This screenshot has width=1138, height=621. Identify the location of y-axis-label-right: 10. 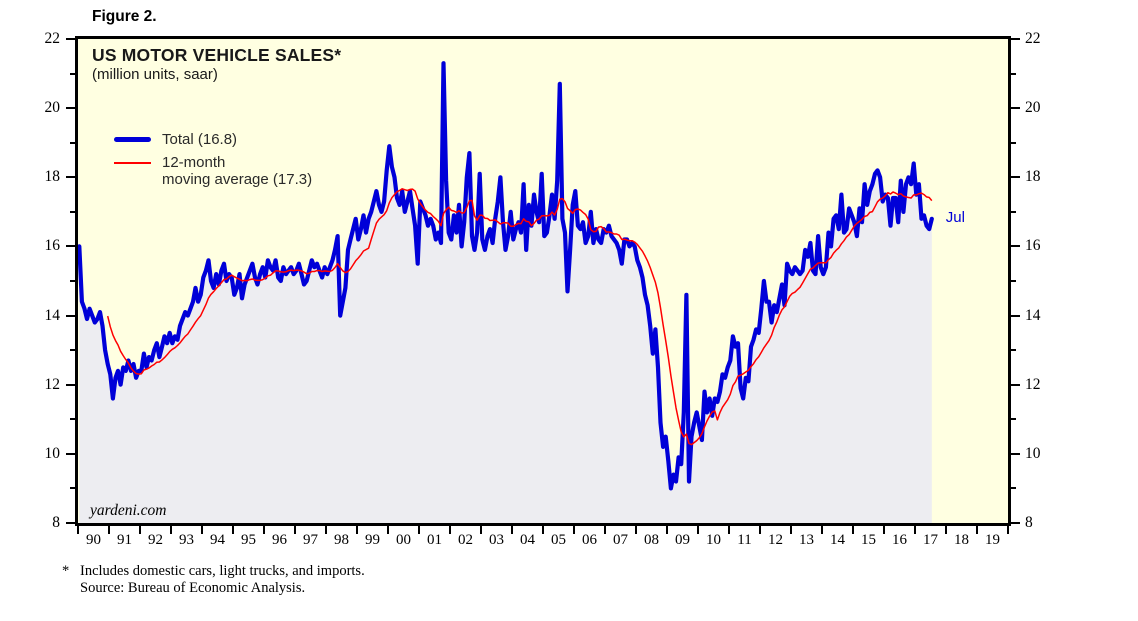
(1033, 453).